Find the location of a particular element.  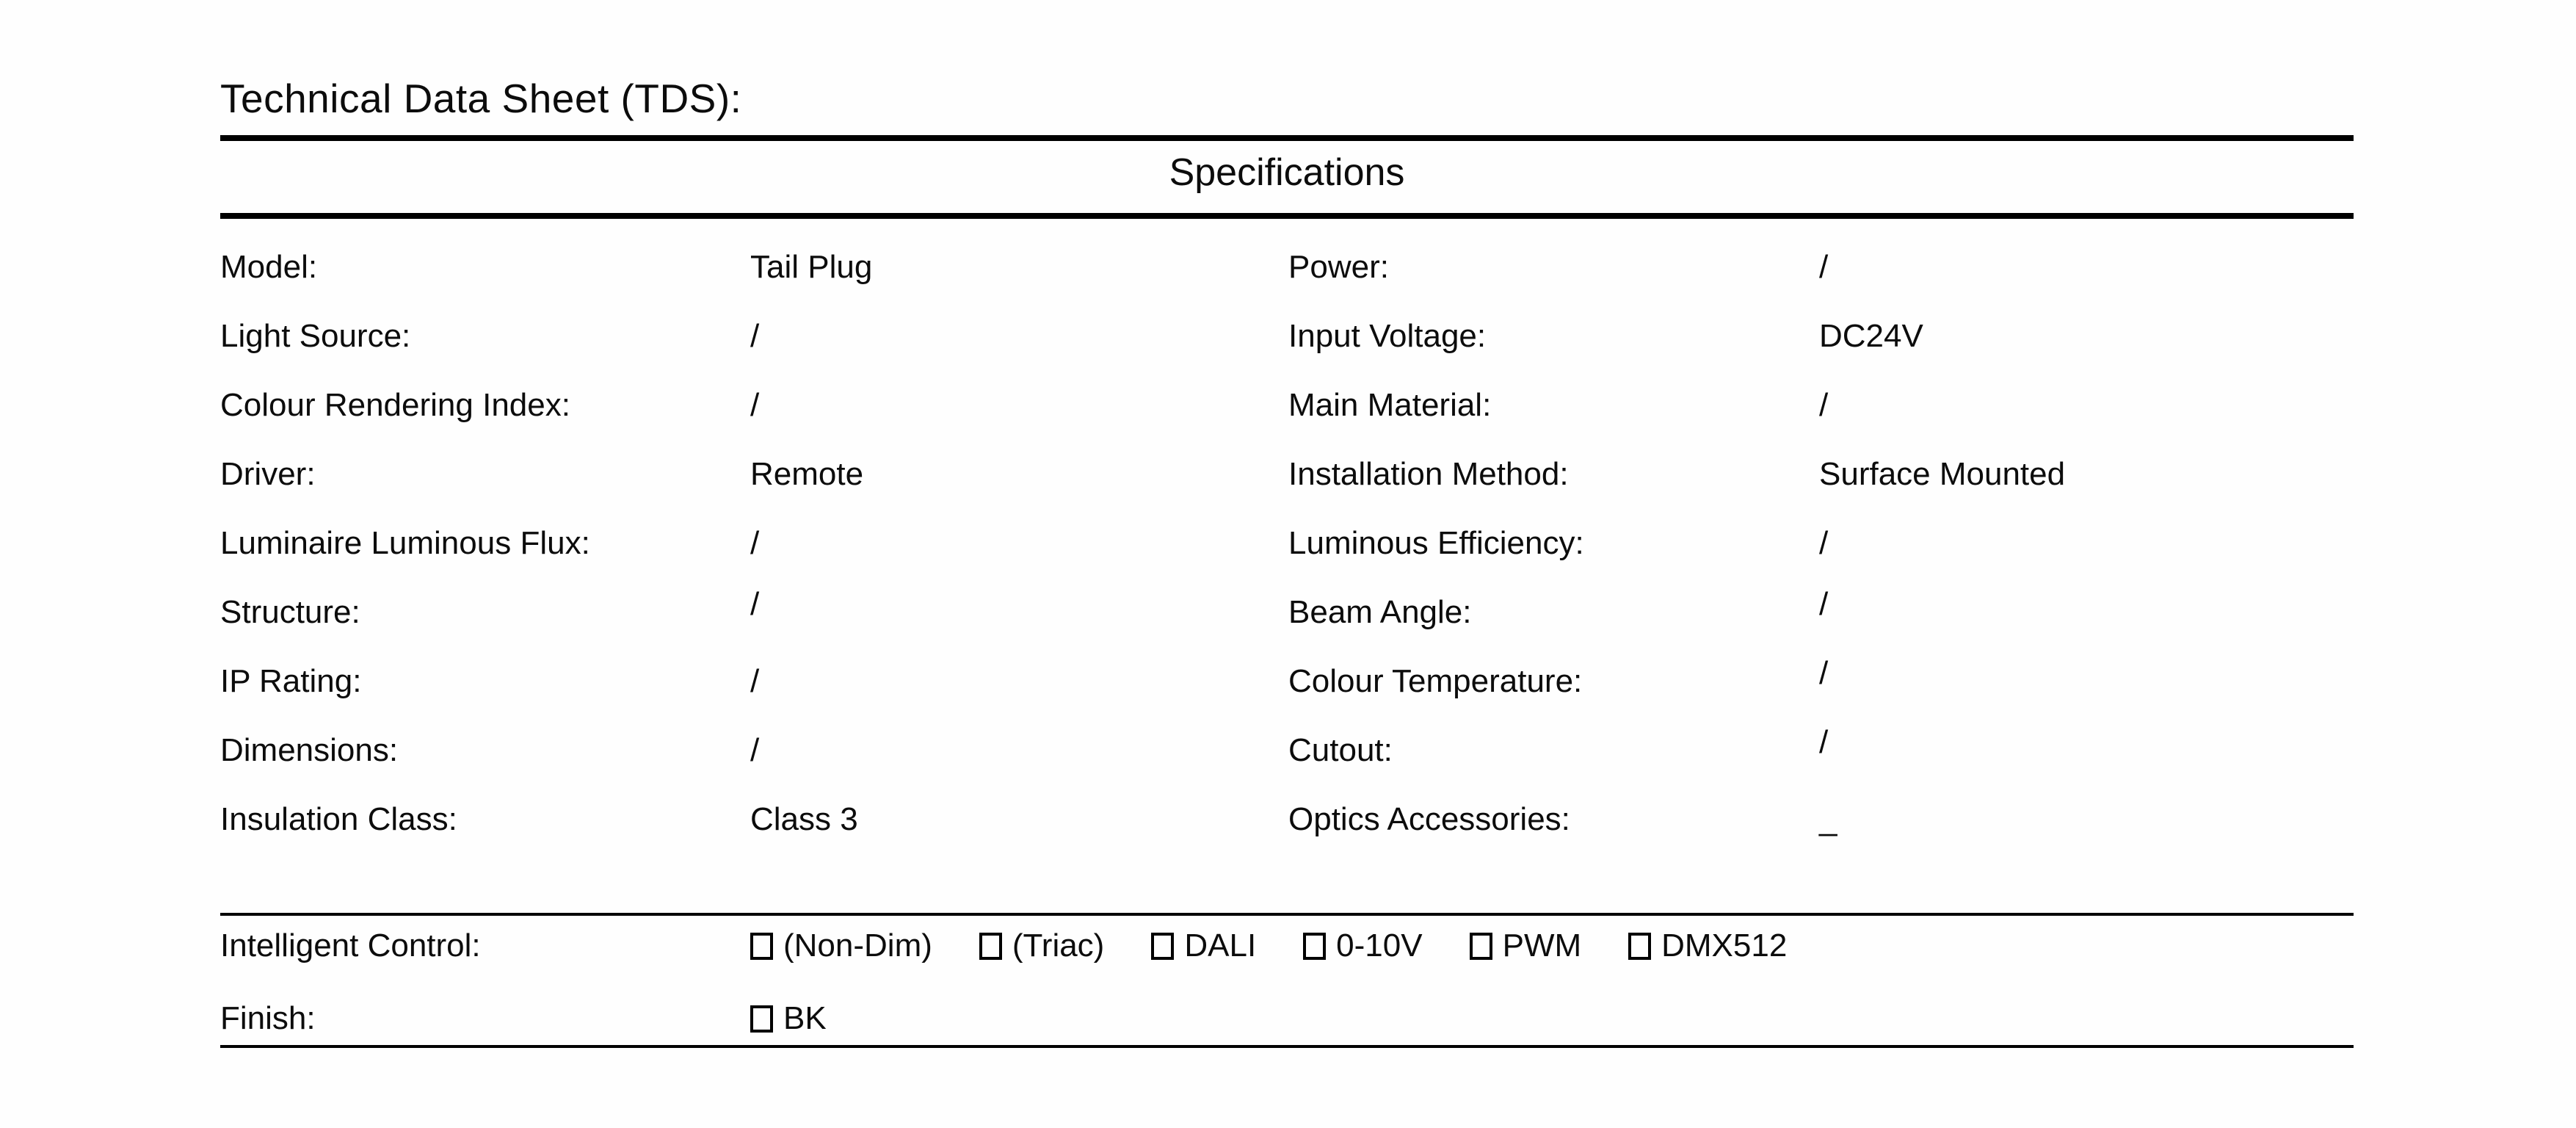

finish-label: Finish: is located at coordinates (268, 1018).